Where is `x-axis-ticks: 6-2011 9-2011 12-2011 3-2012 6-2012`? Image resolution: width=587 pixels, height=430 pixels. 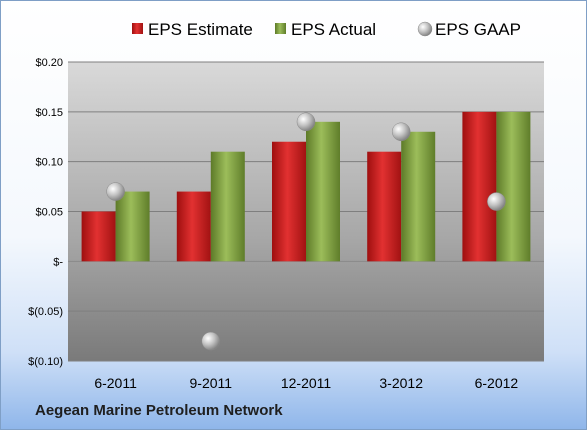 x-axis-ticks: 6-2011 9-2011 12-2011 3-2012 6-2012 is located at coordinates (306, 383).